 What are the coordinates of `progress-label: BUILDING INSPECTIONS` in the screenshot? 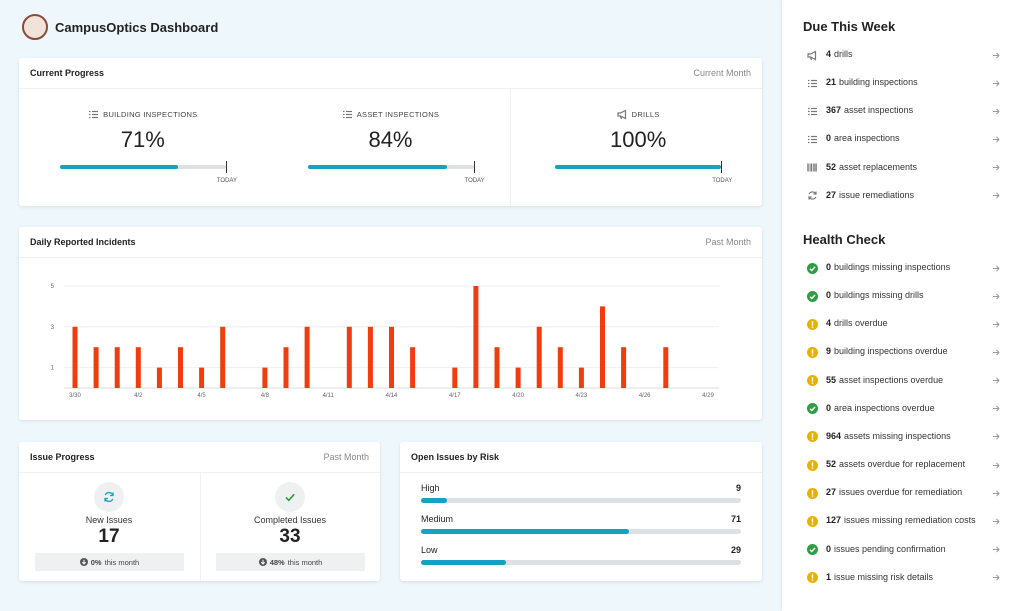 It's located at (150, 114).